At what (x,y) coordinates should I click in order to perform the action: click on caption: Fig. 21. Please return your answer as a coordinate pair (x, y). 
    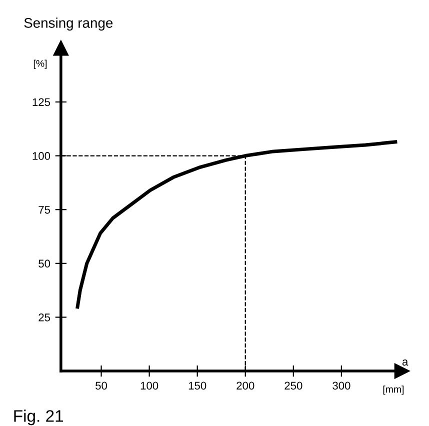
    Looking at the image, I should click on (39, 418).